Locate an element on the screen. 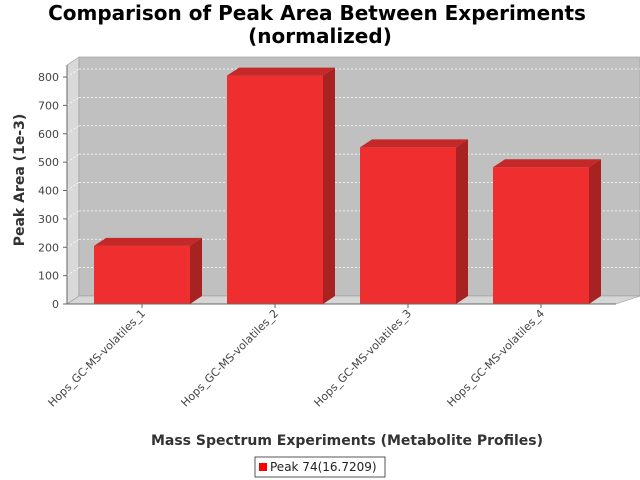  x-tick-label: Hops_GC-MS-volatiles_1 is located at coordinates (97, 358).